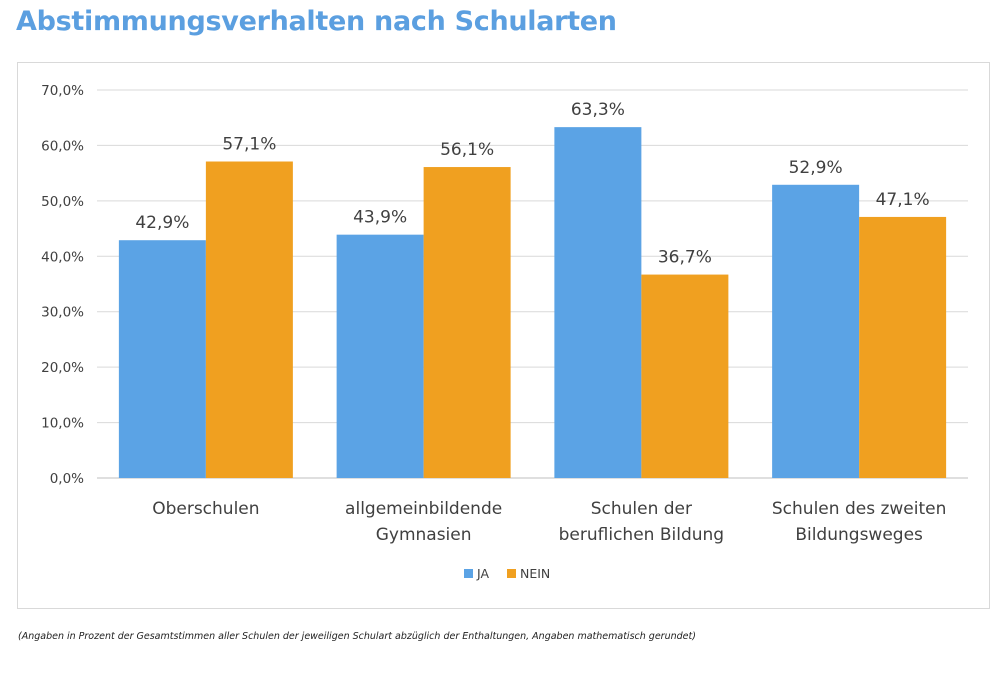  What do you see at coordinates (62, 424) in the screenshot?
I see `y-tick-label: 10,0%` at bounding box center [62, 424].